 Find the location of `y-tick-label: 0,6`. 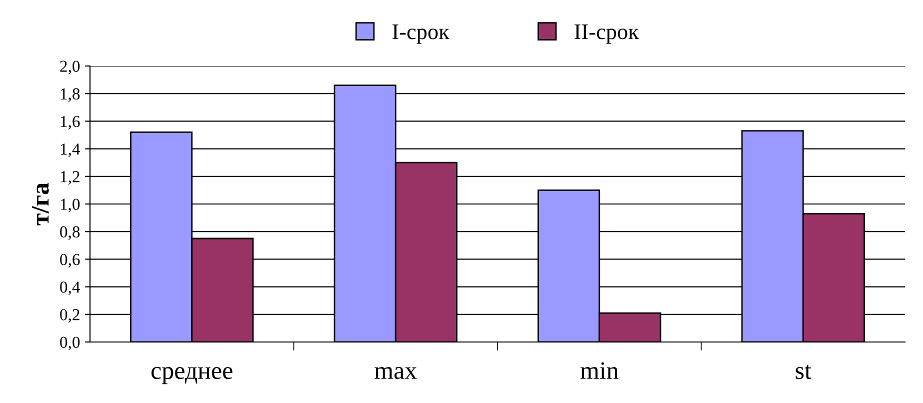

y-tick-label: 0,6 is located at coordinates (70, 261).